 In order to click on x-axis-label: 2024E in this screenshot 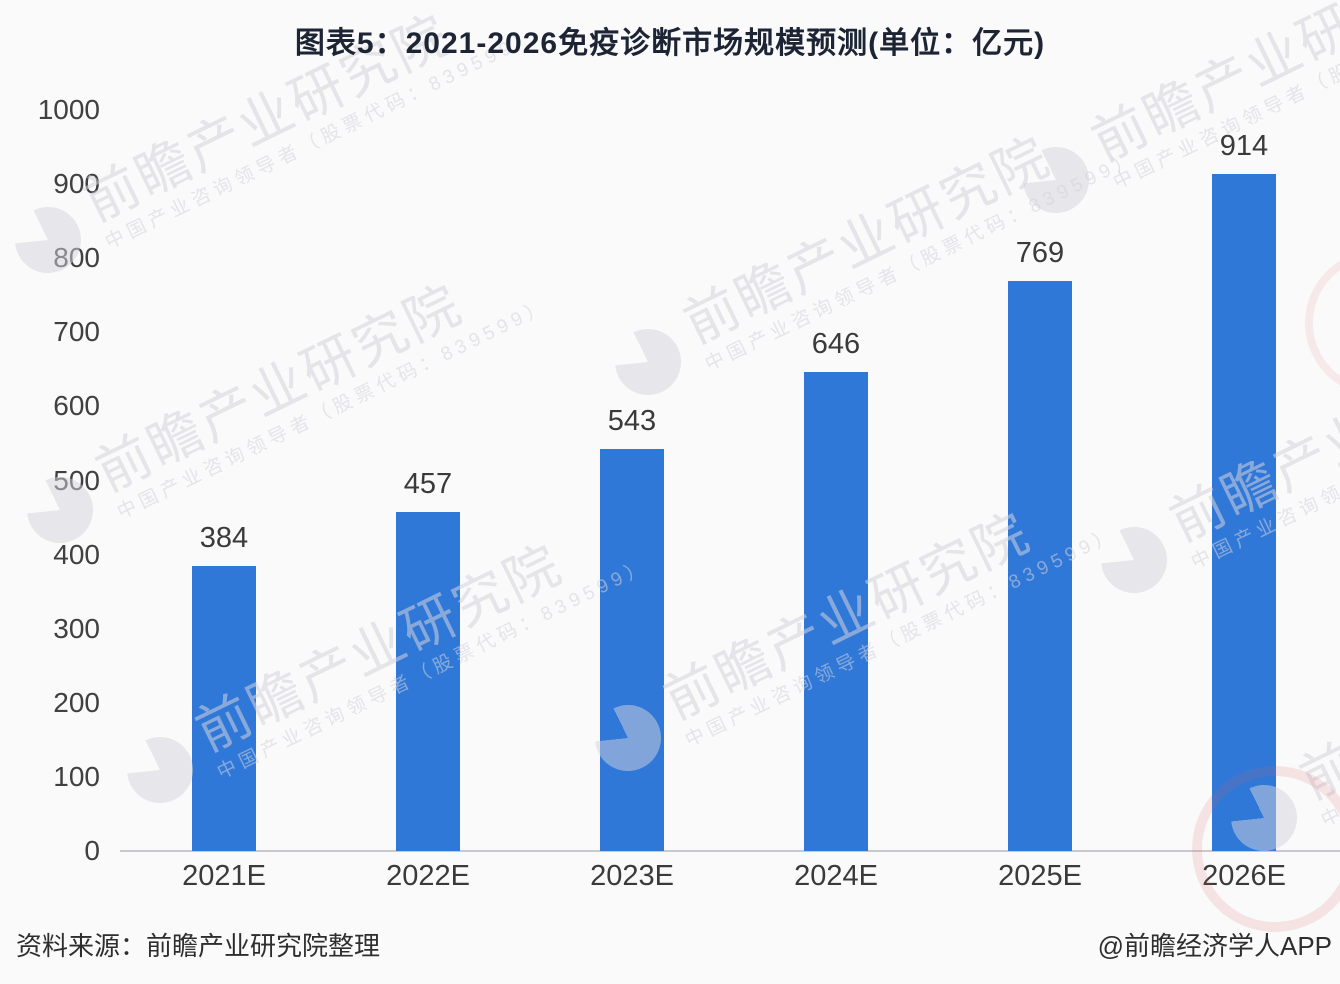, I will do `click(836, 876)`.